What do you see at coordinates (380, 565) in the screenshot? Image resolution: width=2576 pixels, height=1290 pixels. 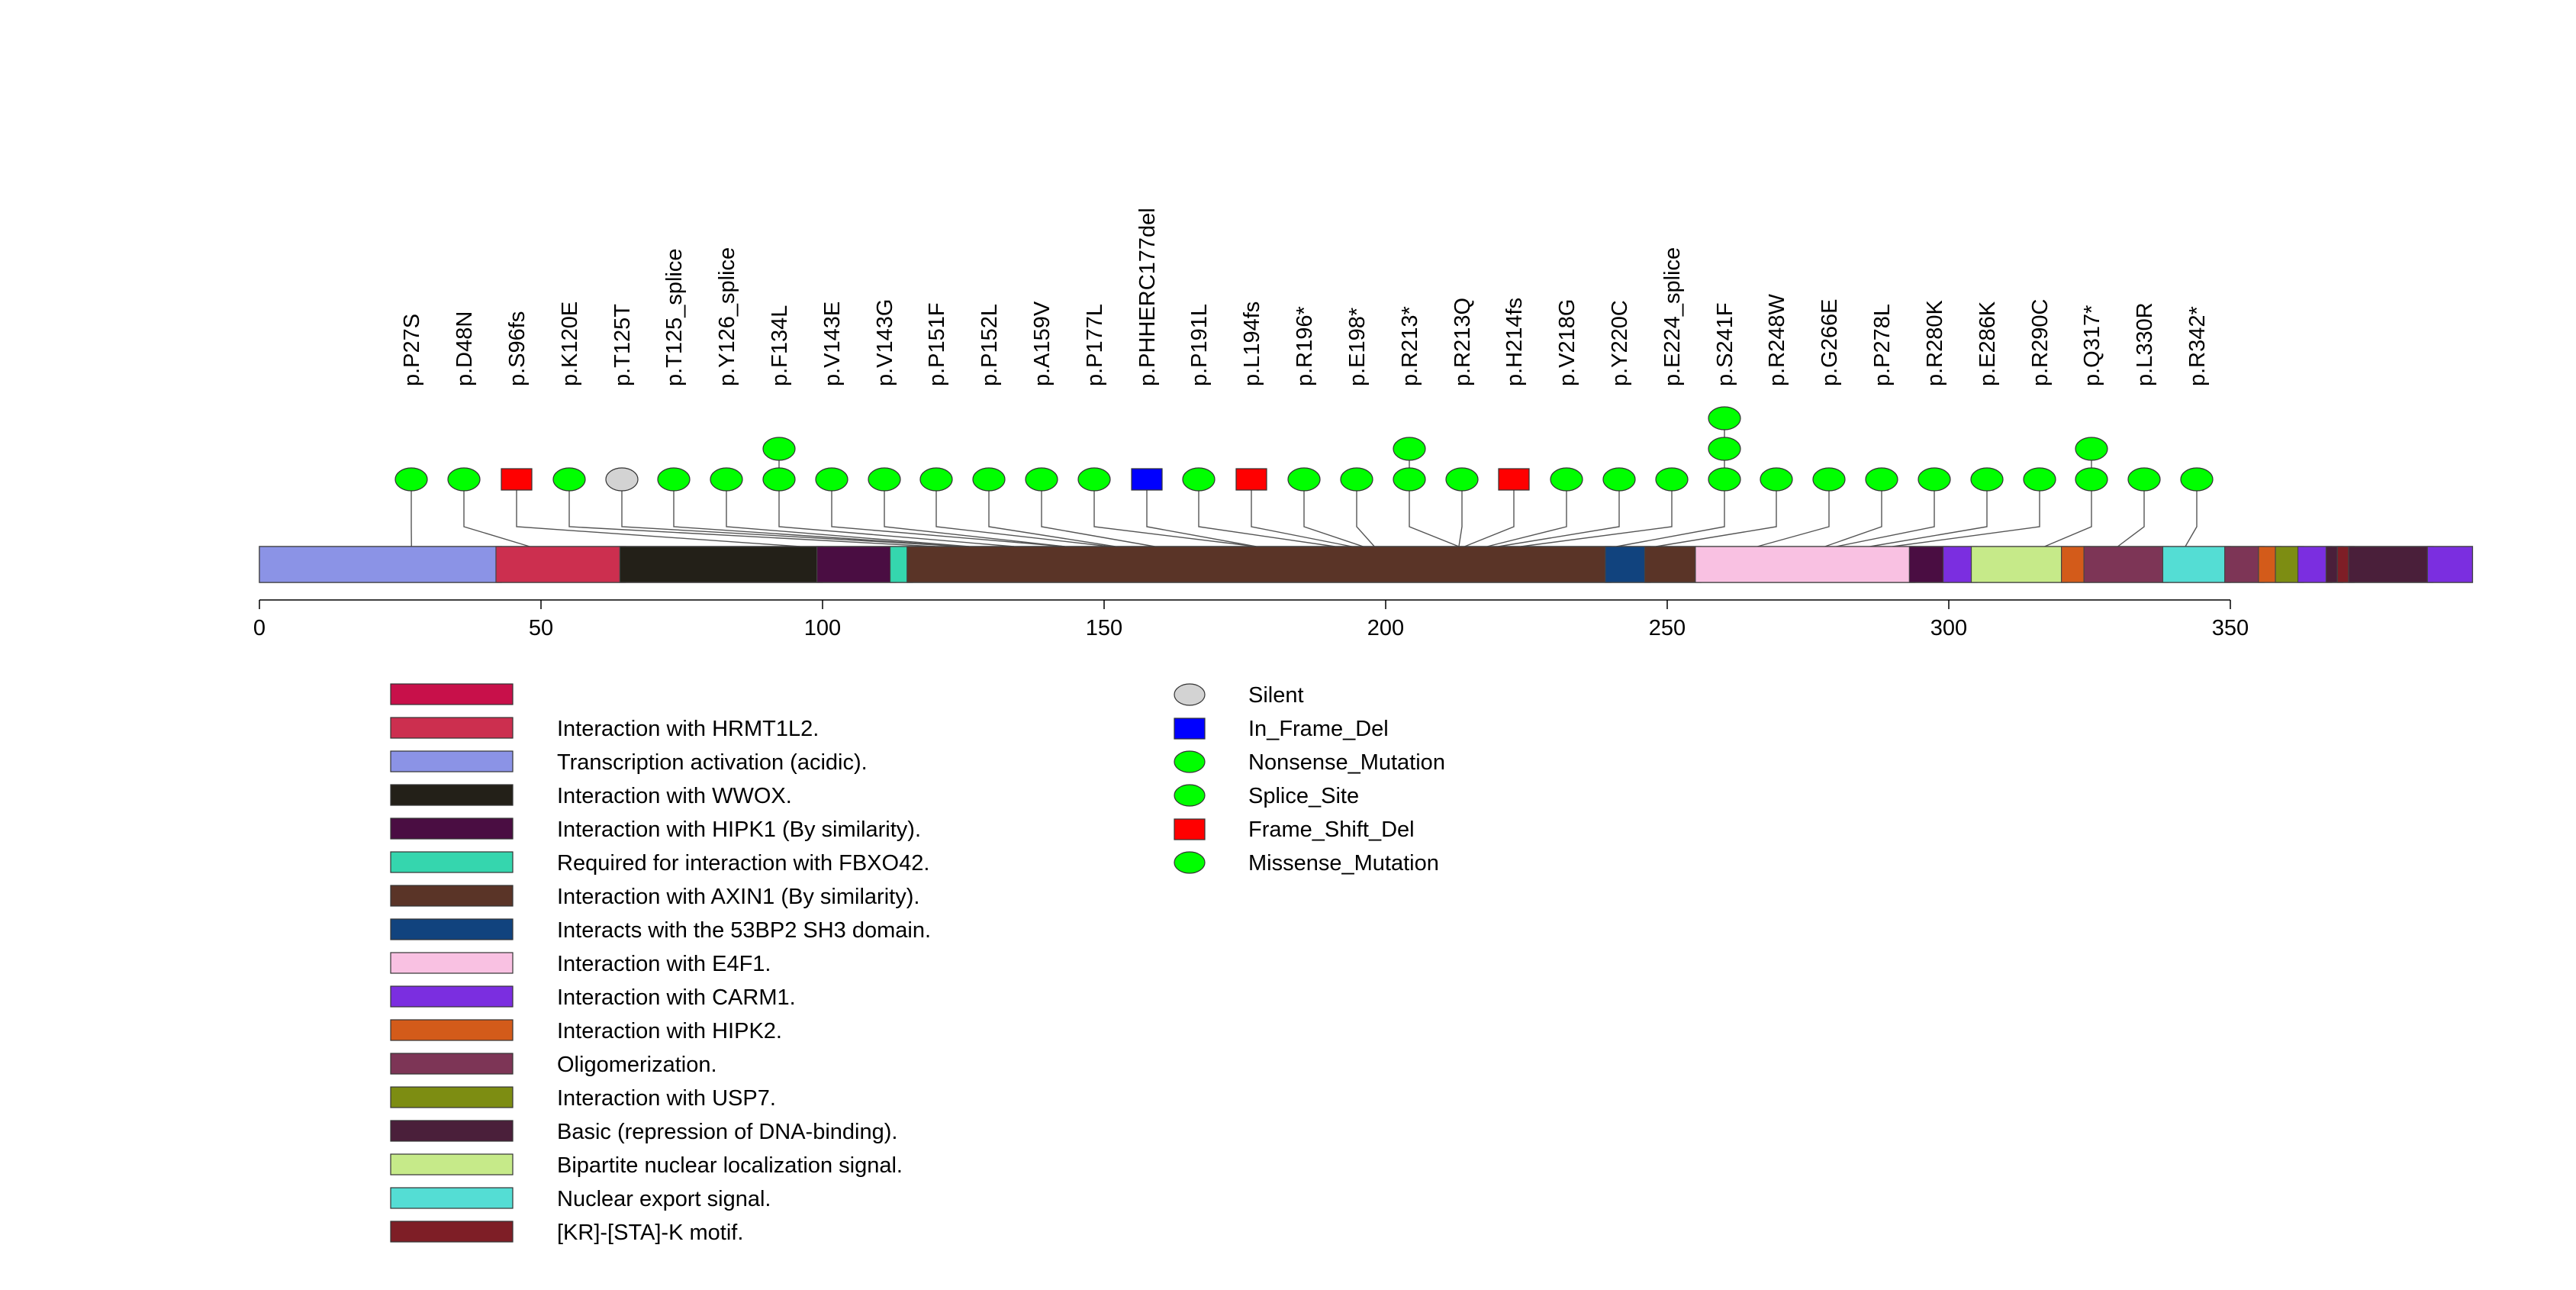 I see `protein-domain: Transcription activation (acidic).` at bounding box center [380, 565].